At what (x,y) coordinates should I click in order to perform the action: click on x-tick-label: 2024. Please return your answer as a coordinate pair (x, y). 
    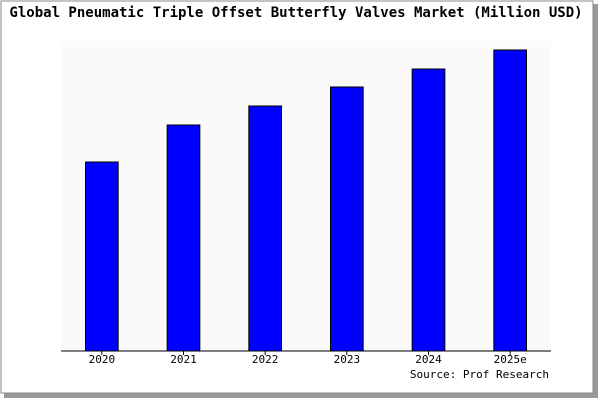
    Looking at the image, I should click on (428, 359).